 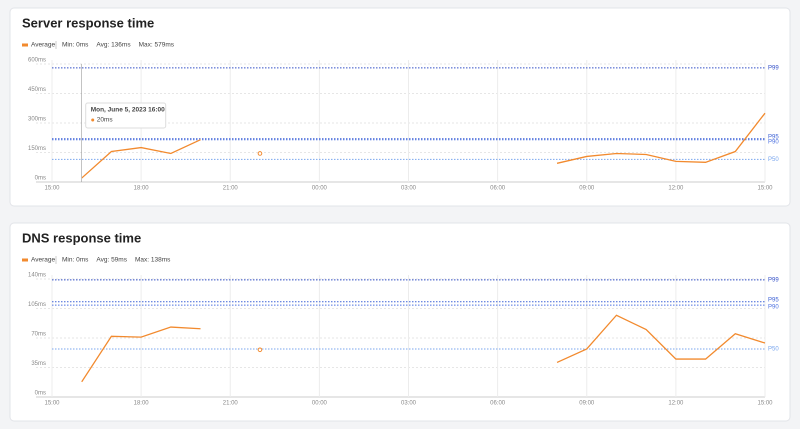 What do you see at coordinates (113, 45) in the screenshot?
I see `stat: Avg: 136ms` at bounding box center [113, 45].